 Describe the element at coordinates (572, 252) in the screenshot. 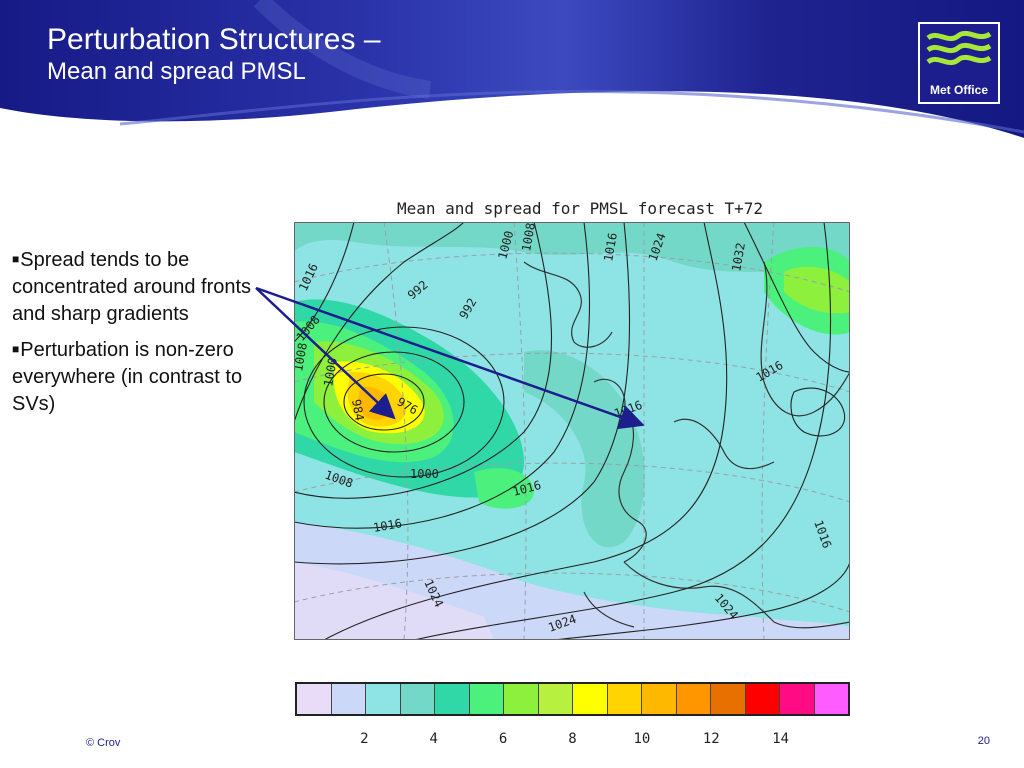

I see `spread-north-band` at that location.